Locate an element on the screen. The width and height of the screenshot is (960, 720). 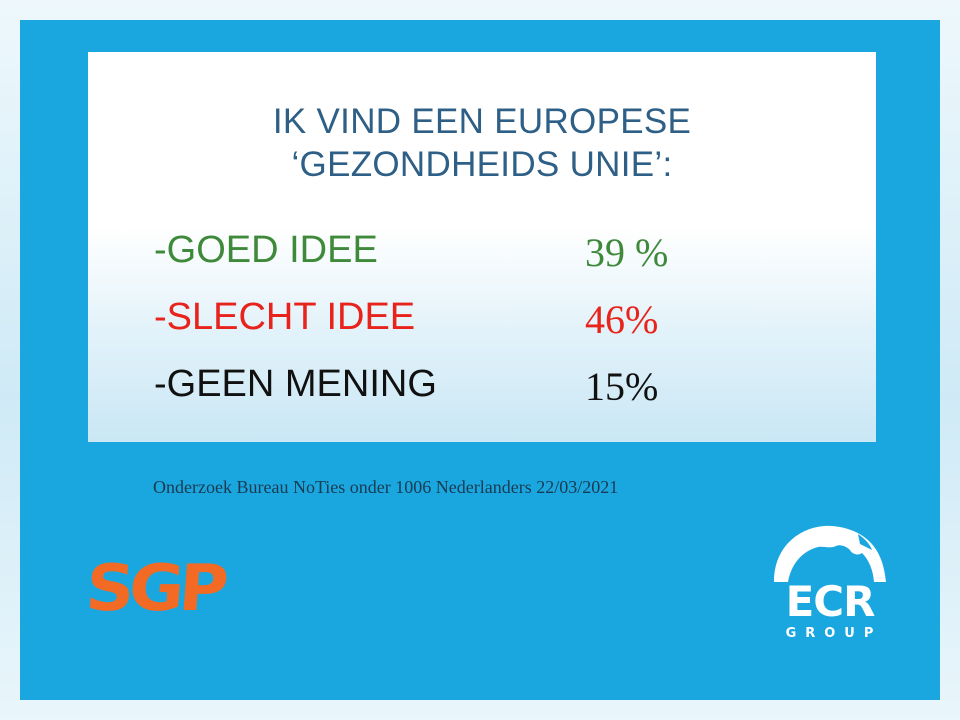
ecr-group-logo: ECR GROUP is located at coordinates (830, 590).